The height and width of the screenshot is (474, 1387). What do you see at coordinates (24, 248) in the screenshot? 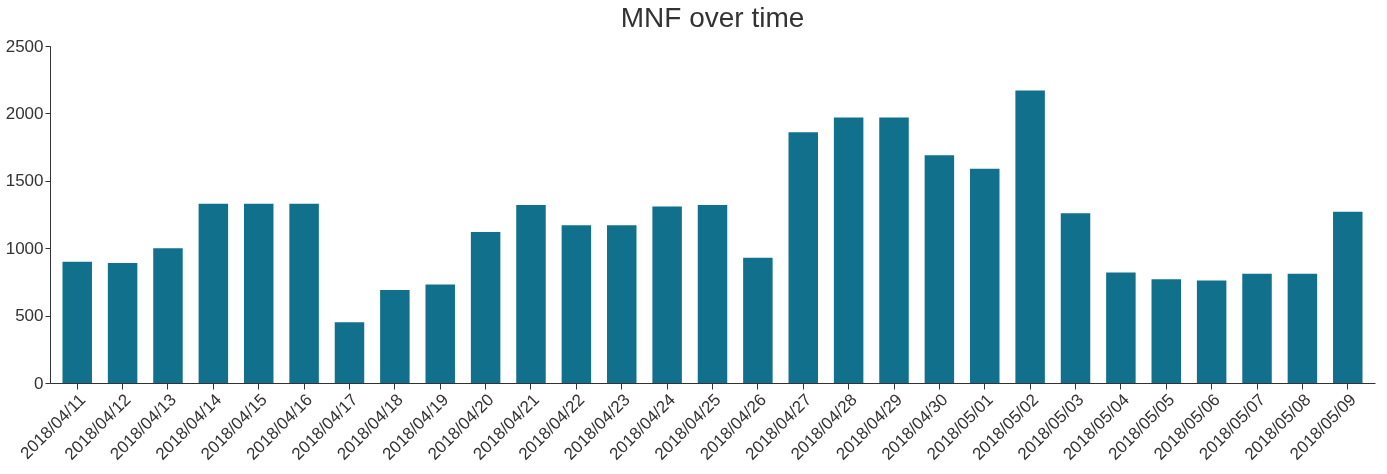
I see `y-tick-label: 1000` at bounding box center [24, 248].